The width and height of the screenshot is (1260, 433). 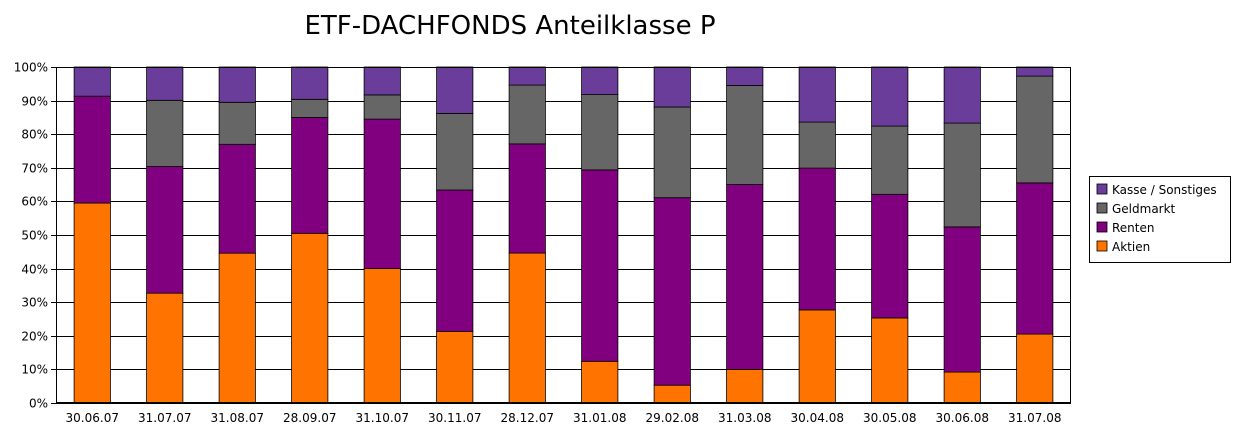 What do you see at coordinates (38, 404) in the screenshot?
I see `y-tick-label: 0%` at bounding box center [38, 404].